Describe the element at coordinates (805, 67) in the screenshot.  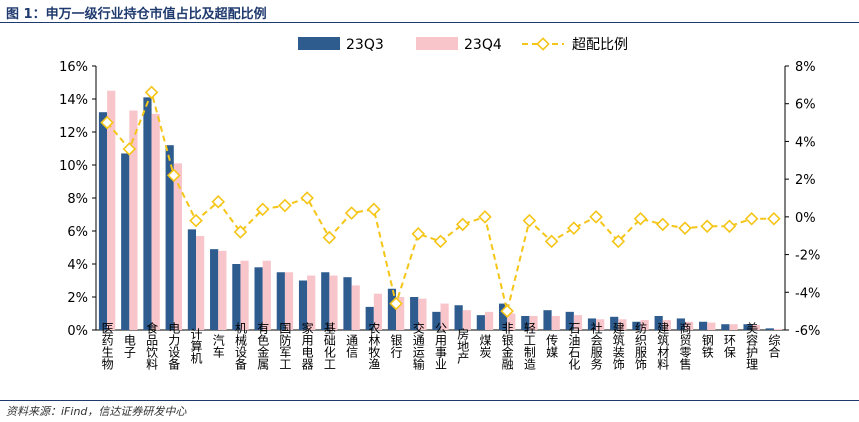
I see `right-tick-label: 8%` at that location.